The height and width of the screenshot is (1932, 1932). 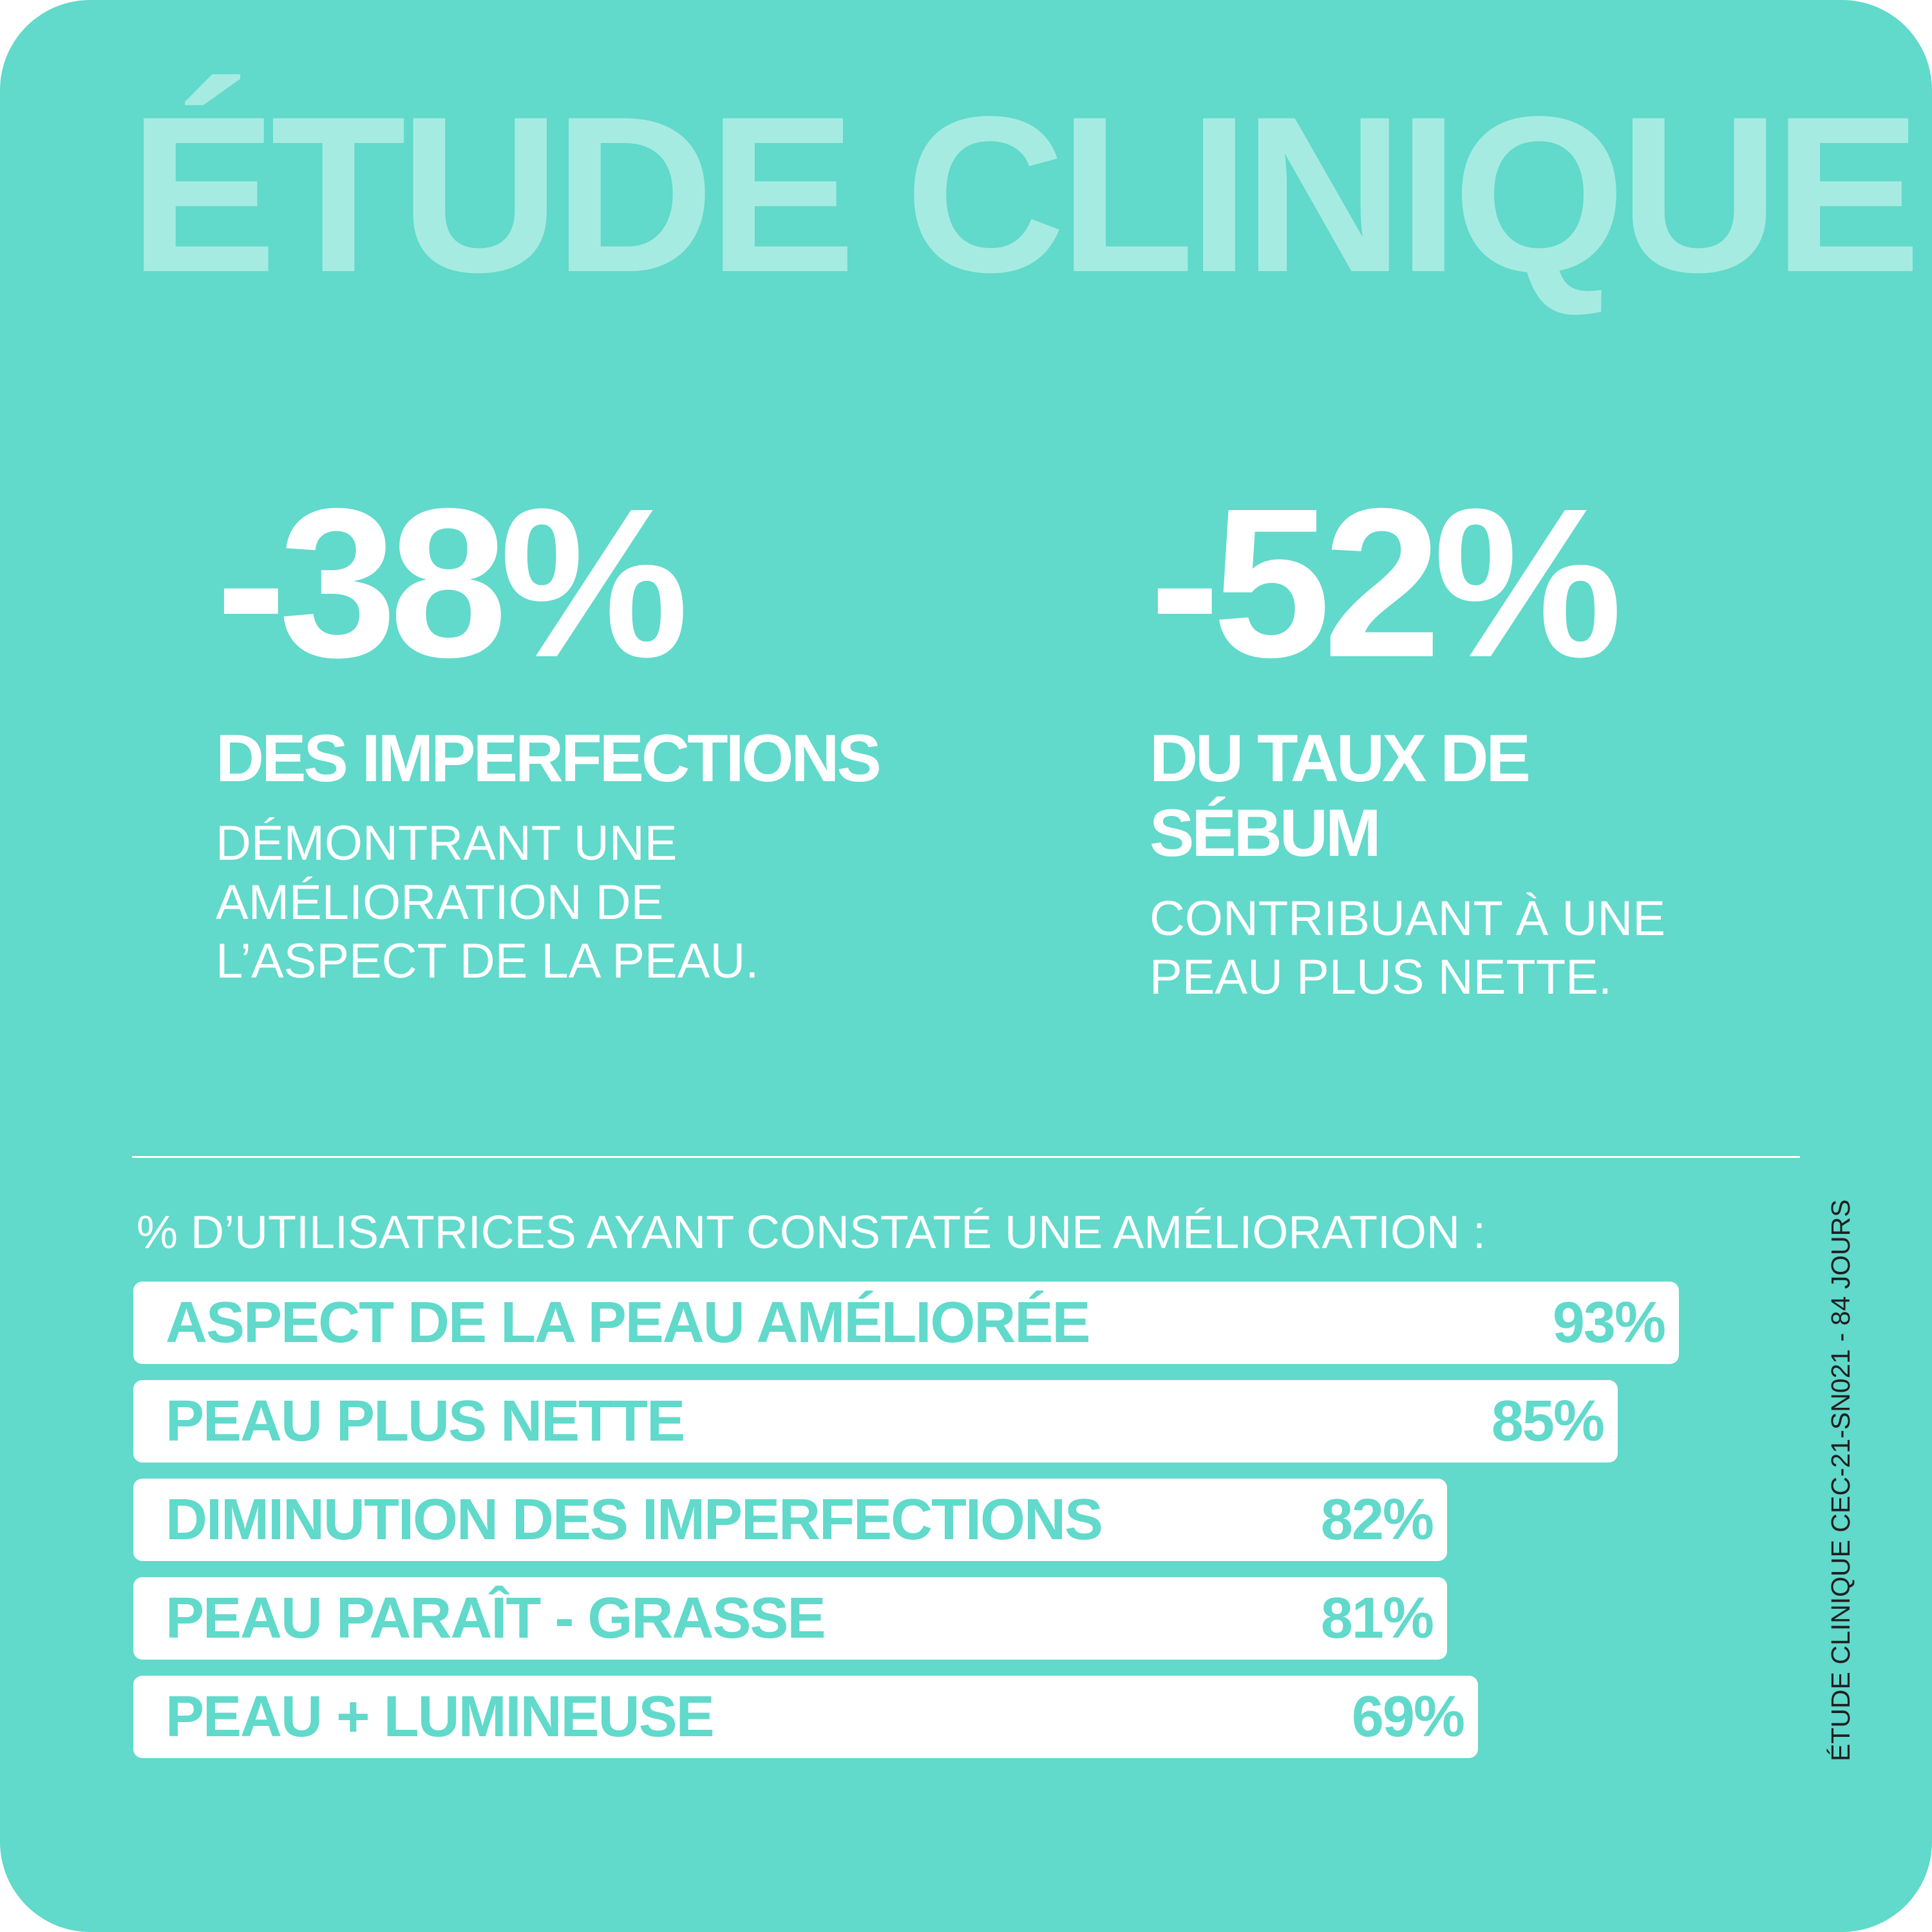 What do you see at coordinates (1407, 948) in the screenshot?
I see `stat-description: CONTRIBUANT À UNE PEAU PLUS NETTE.` at bounding box center [1407, 948].